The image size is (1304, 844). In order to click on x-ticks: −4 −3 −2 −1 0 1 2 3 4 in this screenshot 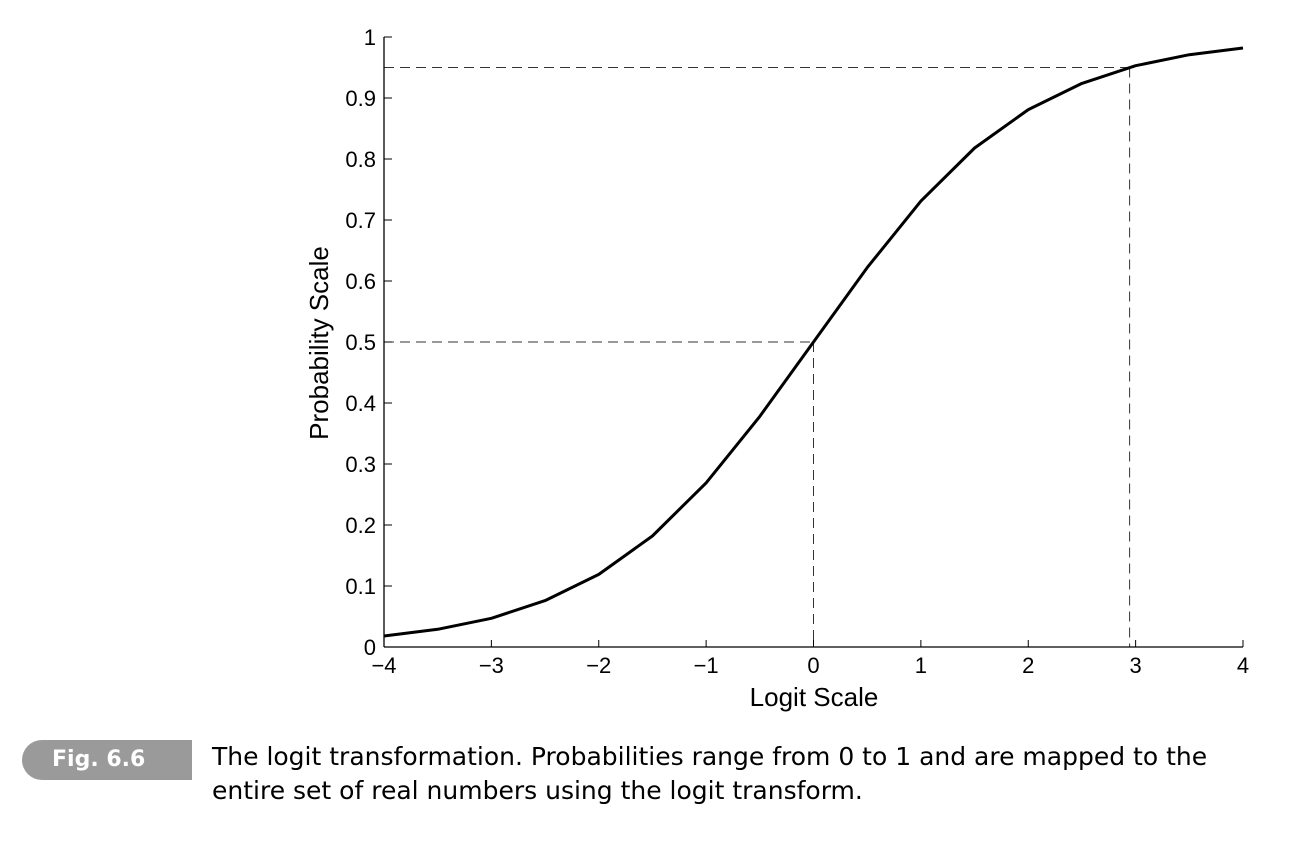, I will do `click(810, 659)`.